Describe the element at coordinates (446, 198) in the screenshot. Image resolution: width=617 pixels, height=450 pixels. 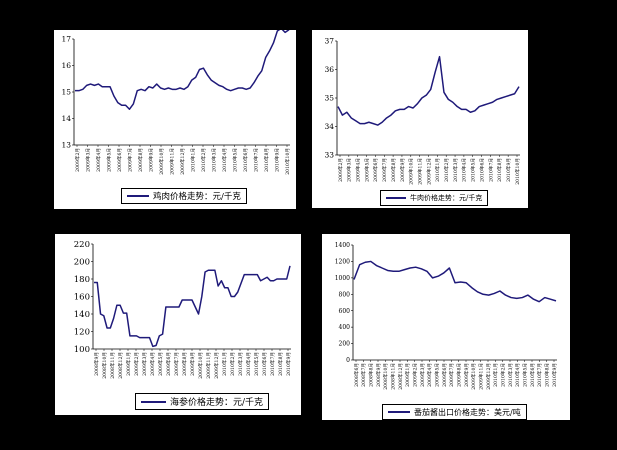
I see `legend-label: 牛肉价格走势：元/千克` at that location.